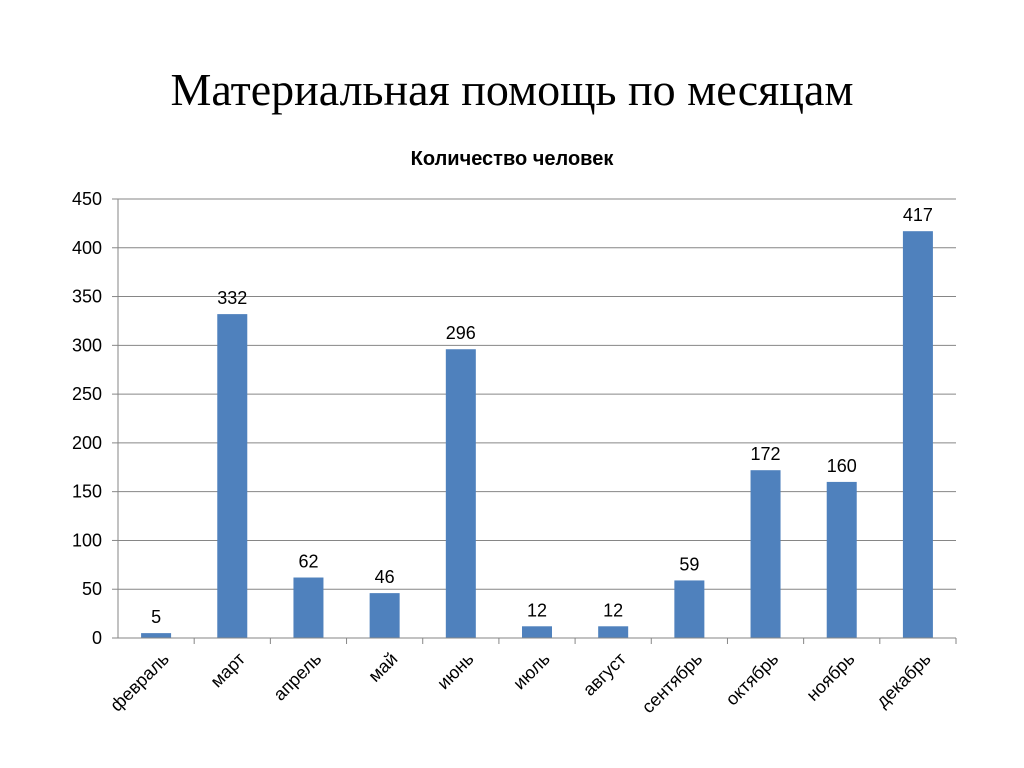  I want to click on x-tick-label: июнь, so click(455, 671).